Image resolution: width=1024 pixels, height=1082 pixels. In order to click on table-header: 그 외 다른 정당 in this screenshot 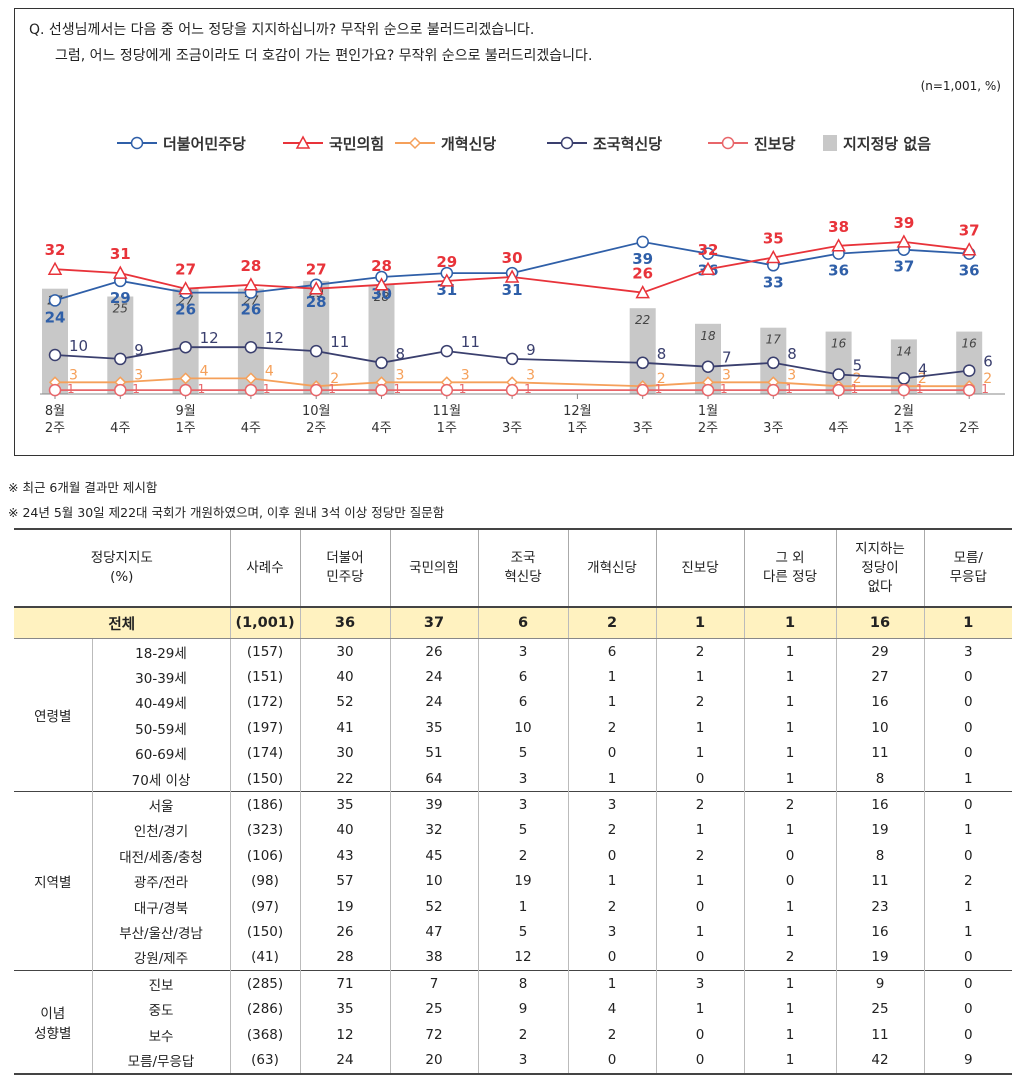, I will do `click(790, 568)`.